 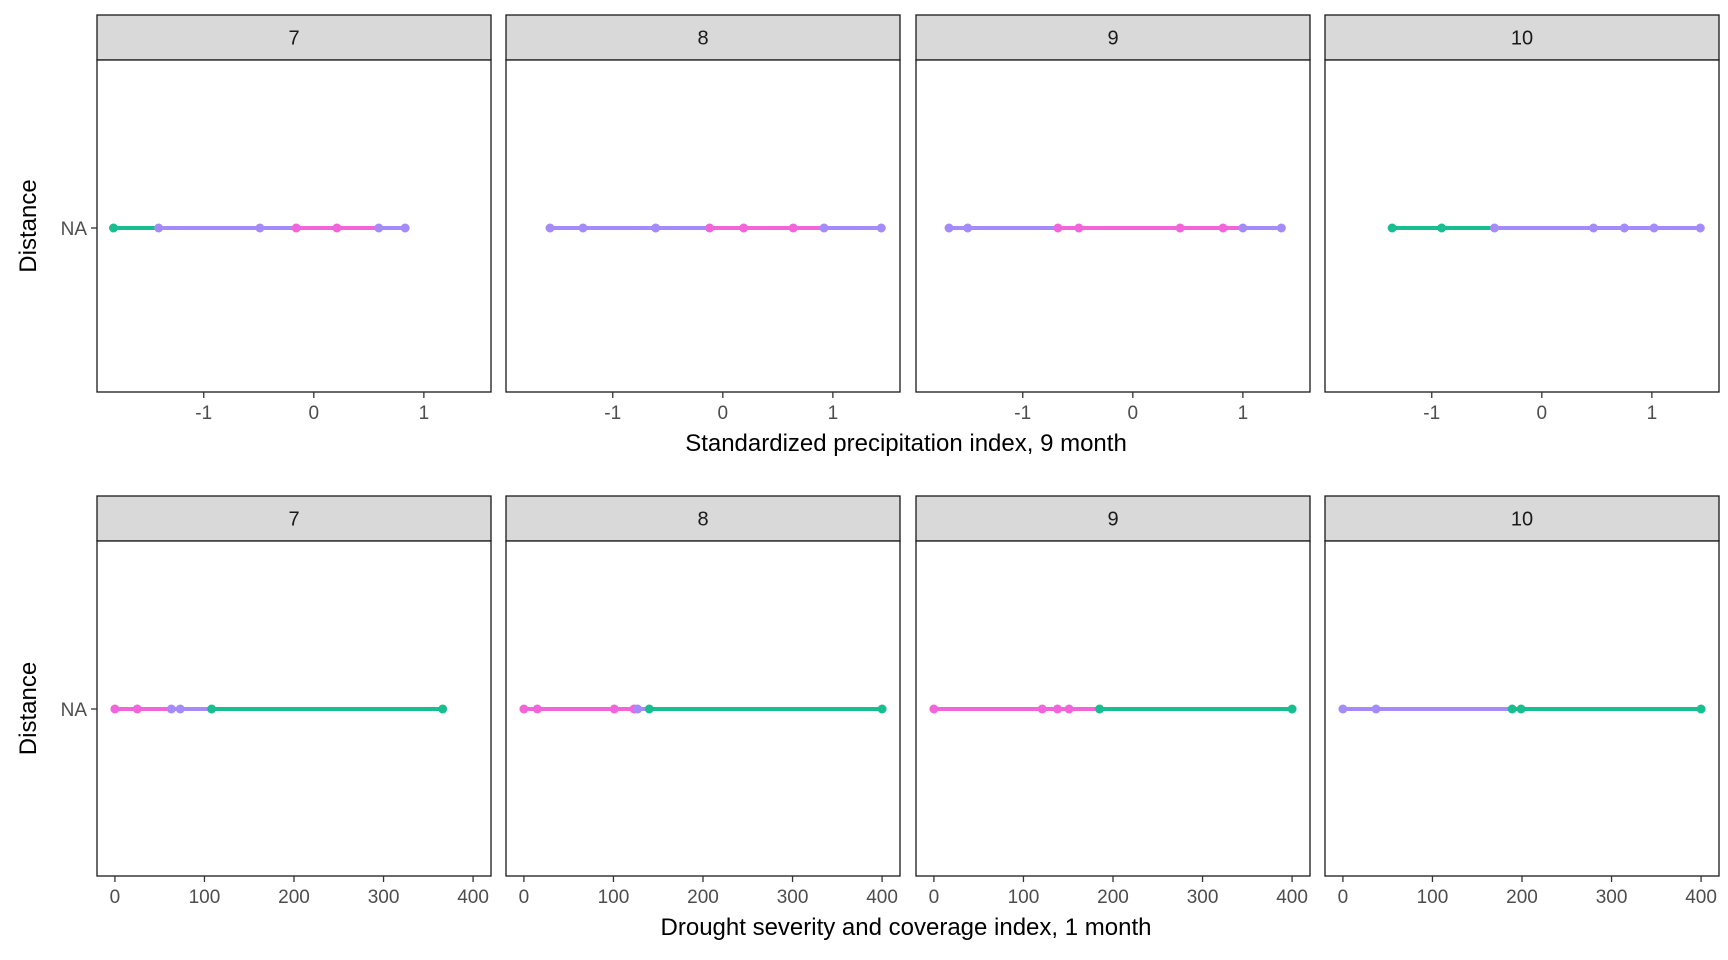 I want to click on facet-panel: 100 100 200 300 400, so click(x=1522, y=701).